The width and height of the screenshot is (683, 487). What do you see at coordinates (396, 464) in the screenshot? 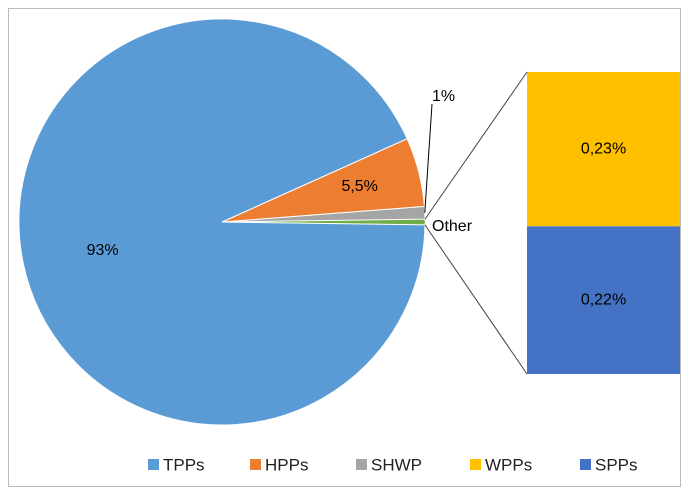
I see `legend-label: SHWP` at bounding box center [396, 464].